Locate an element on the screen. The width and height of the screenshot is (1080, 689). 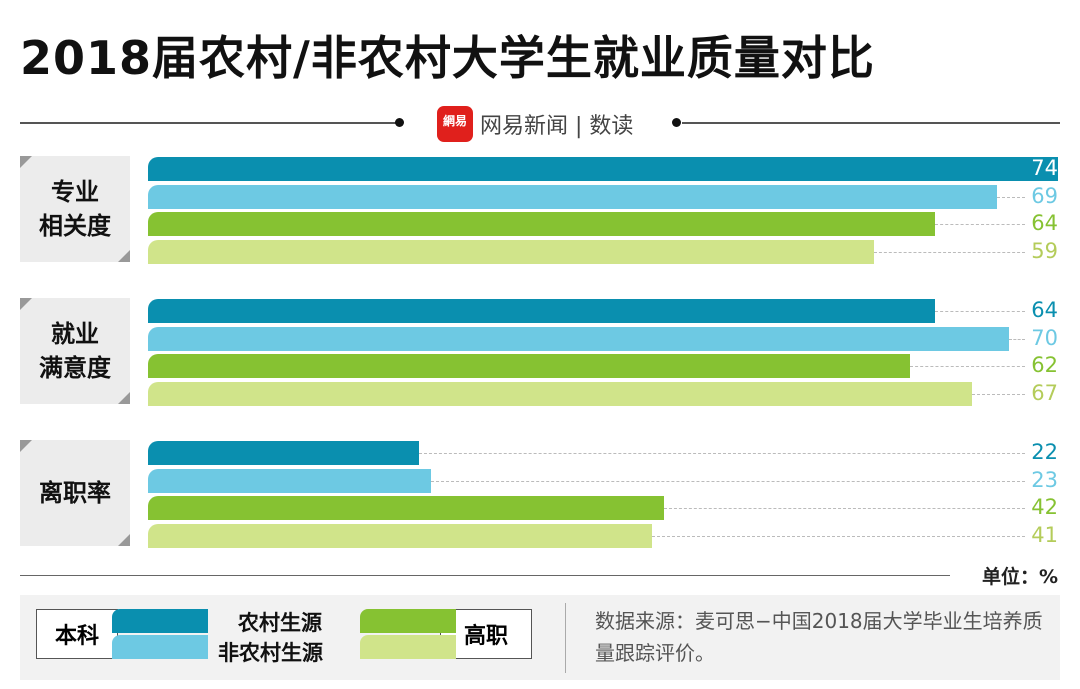
source-divider is located at coordinates (565, 638).